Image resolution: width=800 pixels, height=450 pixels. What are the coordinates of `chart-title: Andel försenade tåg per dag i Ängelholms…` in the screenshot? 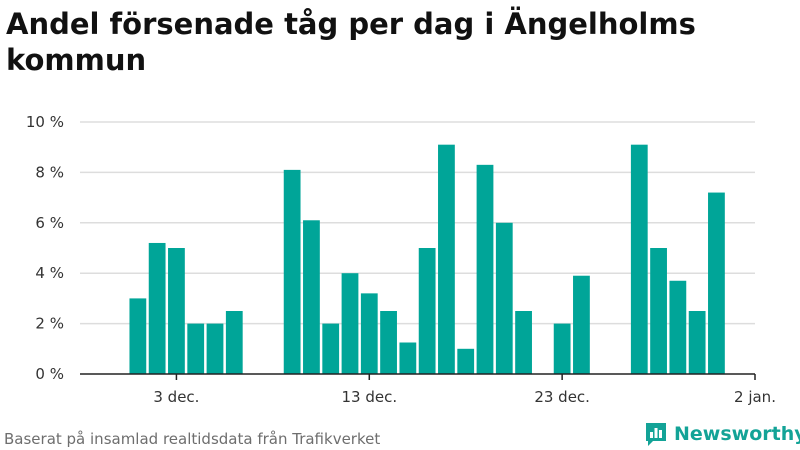 It's located at (351, 42).